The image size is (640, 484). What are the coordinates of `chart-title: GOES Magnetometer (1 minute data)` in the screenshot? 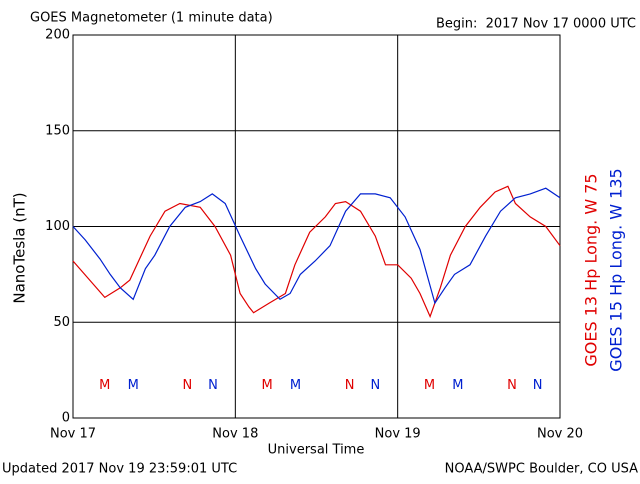 It's located at (151, 18).